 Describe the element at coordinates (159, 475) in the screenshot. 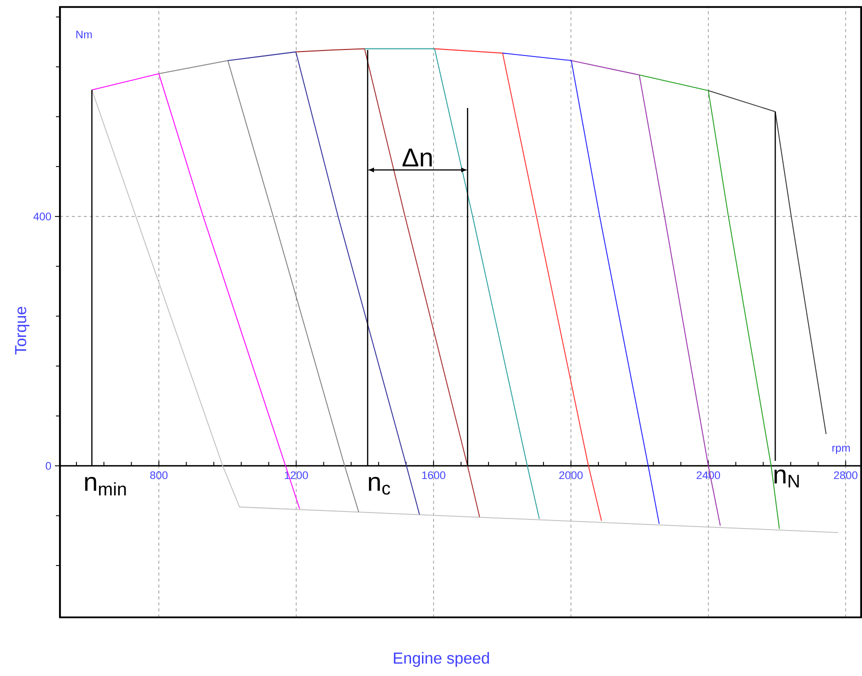

I see `x-tick-label: 800` at that location.